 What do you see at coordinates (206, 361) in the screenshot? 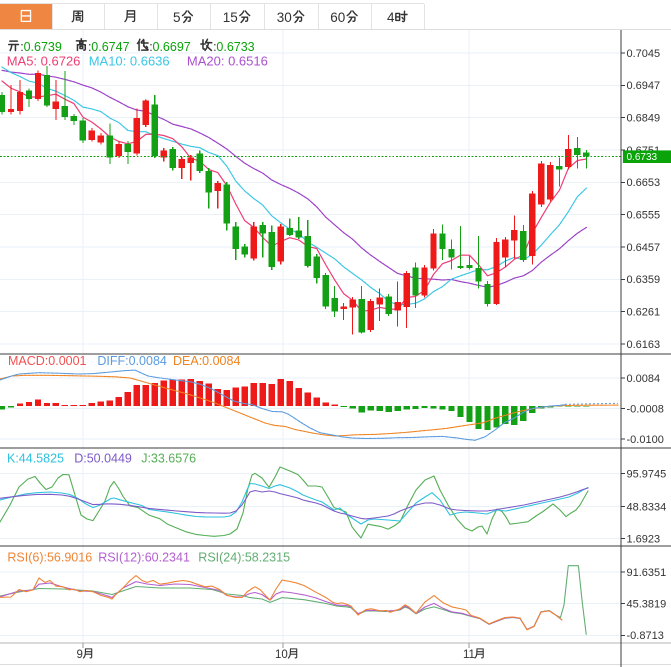
I see `svg-text: DEA:0.0084` at bounding box center [206, 361].